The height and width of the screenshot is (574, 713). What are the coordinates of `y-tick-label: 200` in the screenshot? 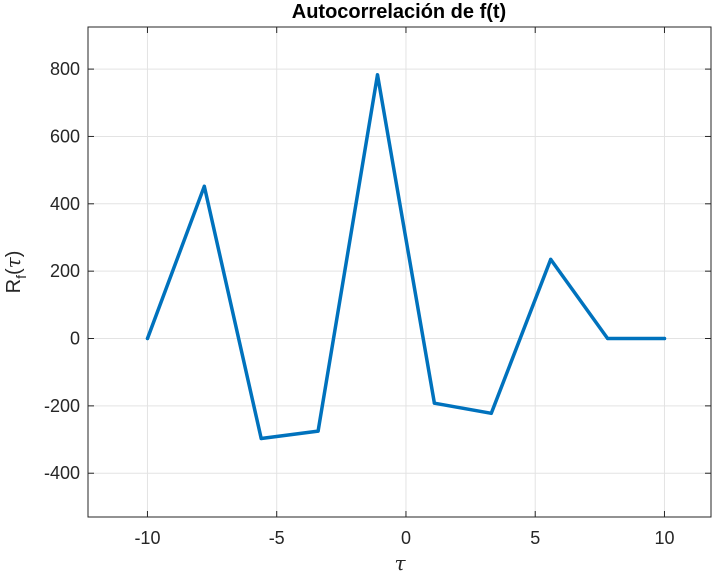 It's located at (65, 271).